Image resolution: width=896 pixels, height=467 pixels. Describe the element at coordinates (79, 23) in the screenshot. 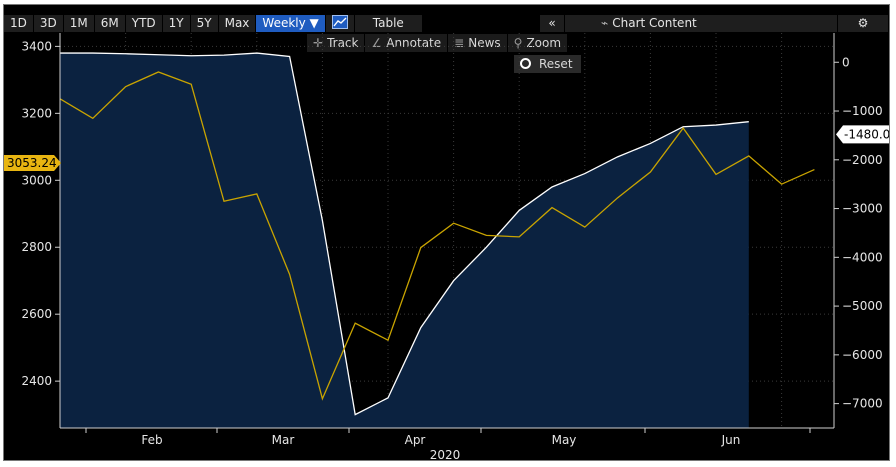

I see `range-1m-button: 1M` at that location.